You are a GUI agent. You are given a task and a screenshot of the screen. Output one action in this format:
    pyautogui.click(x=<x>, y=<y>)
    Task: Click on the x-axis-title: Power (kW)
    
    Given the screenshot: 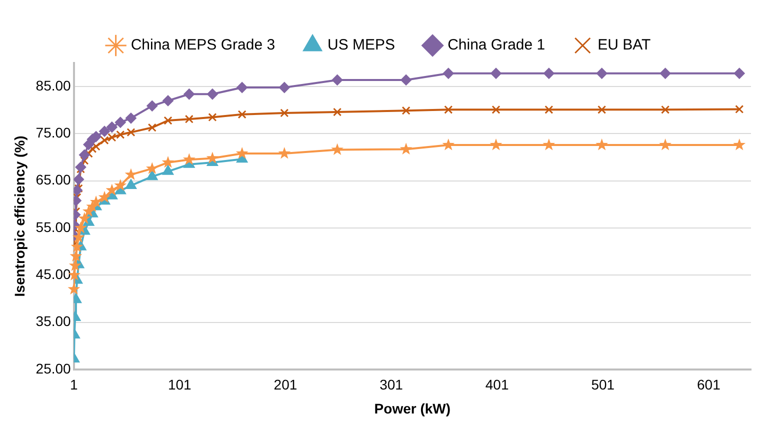 What is the action you would take?
    pyautogui.click(x=412, y=408)
    